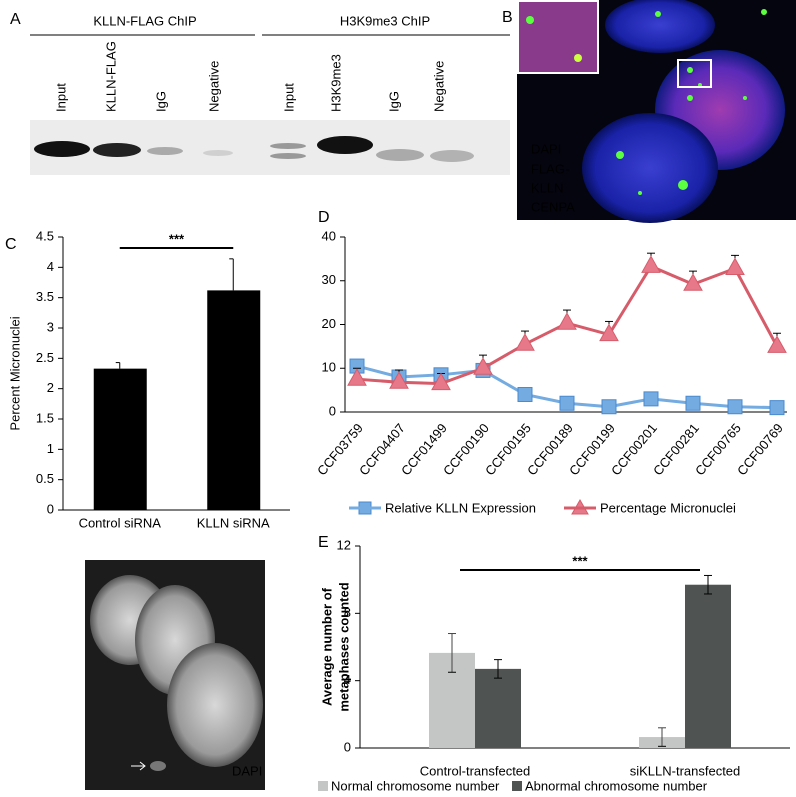  Describe the element at coordinates (335, 83) in the screenshot. I see `lane-label: H3K9me3` at that location.